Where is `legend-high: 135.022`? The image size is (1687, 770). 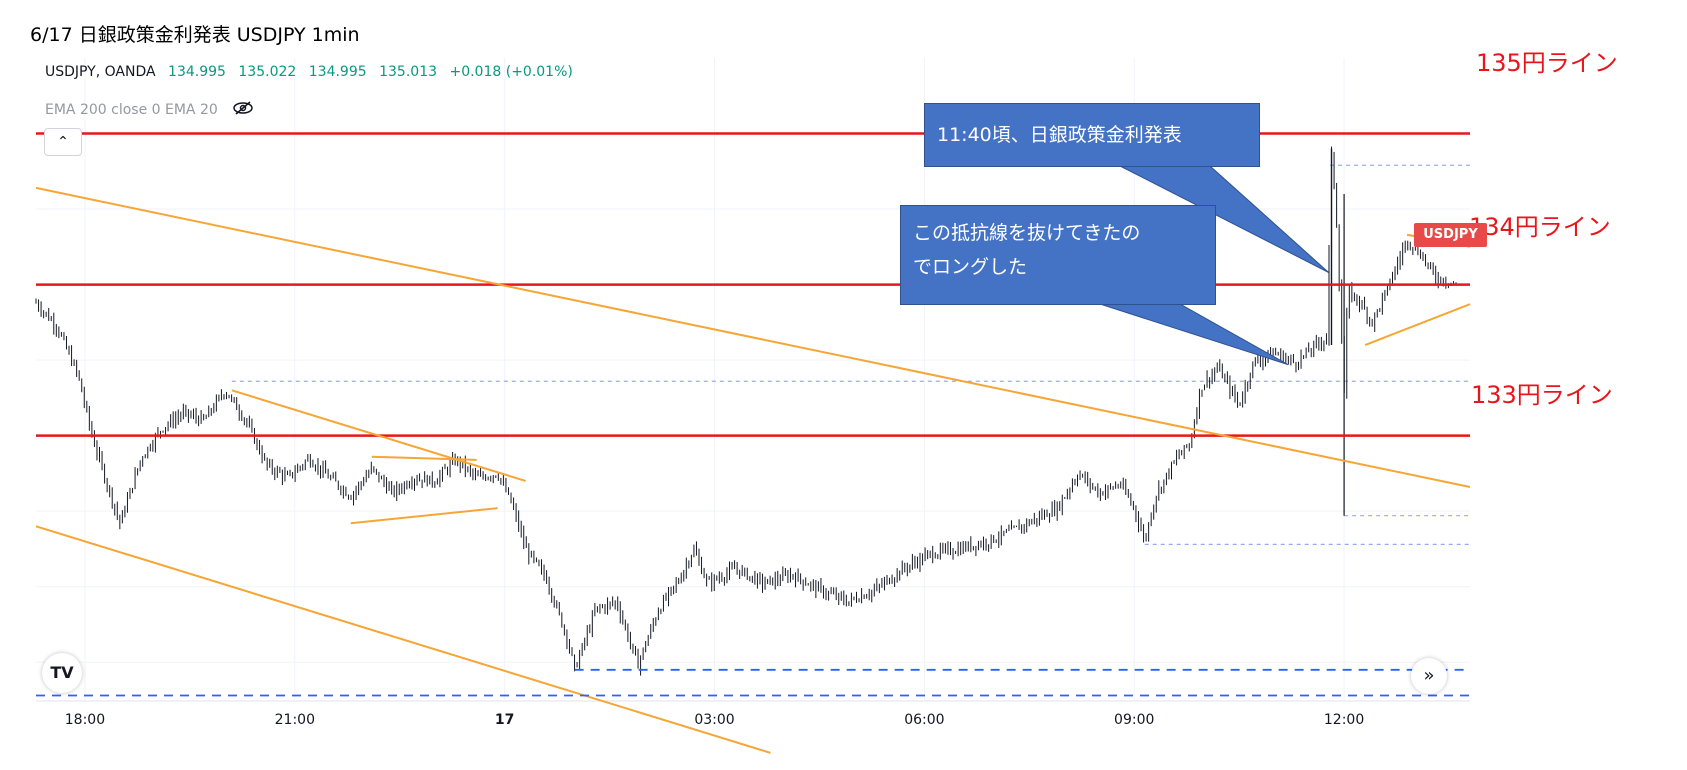
legend-high: 135.022 is located at coordinates (267, 72).